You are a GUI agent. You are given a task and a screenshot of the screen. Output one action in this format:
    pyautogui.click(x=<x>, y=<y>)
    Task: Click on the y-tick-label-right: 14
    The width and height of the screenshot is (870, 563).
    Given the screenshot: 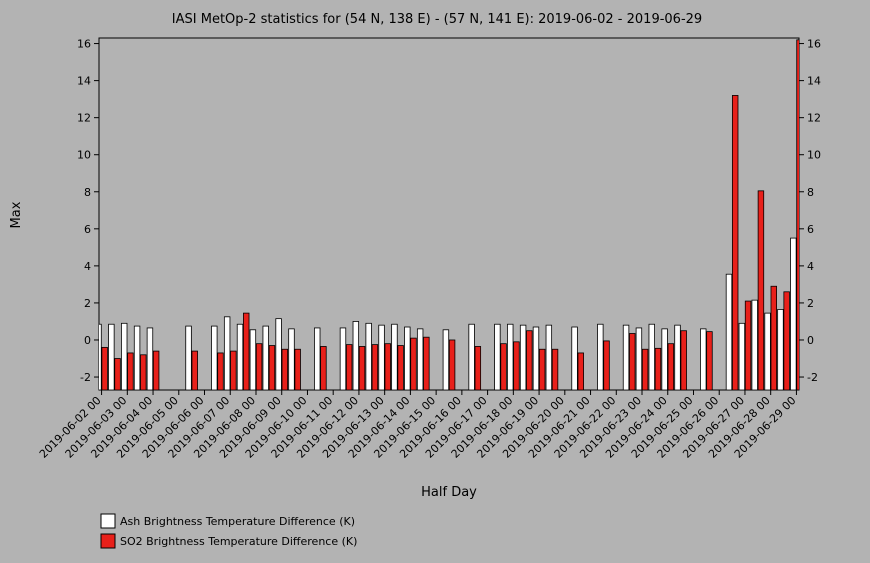 What is the action you would take?
    pyautogui.click(x=814, y=81)
    